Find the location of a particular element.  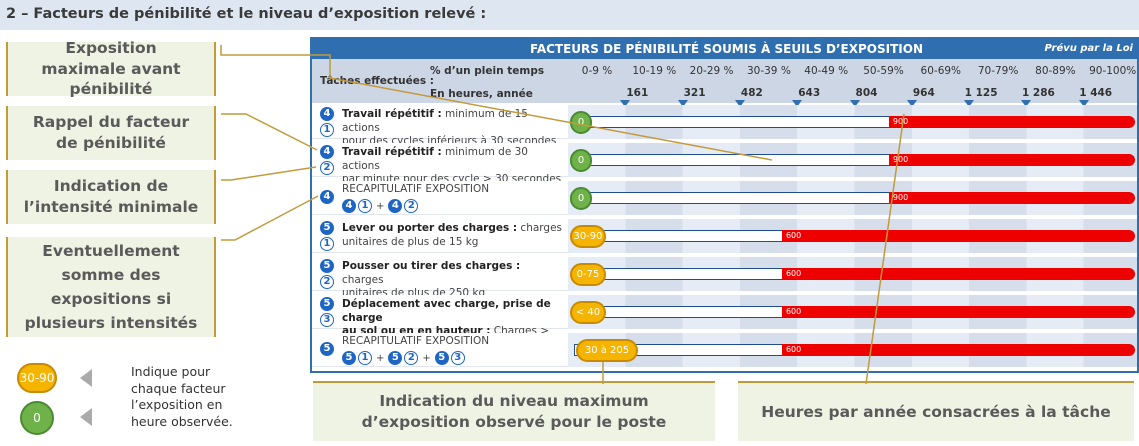

hour-label: 804 is located at coordinates (866, 93).